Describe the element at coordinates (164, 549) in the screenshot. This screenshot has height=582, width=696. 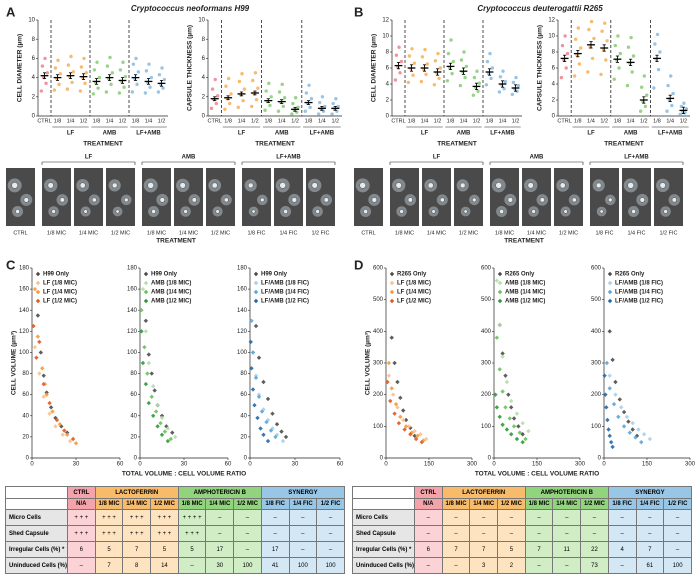
I see `table-cell: 5` at that location.